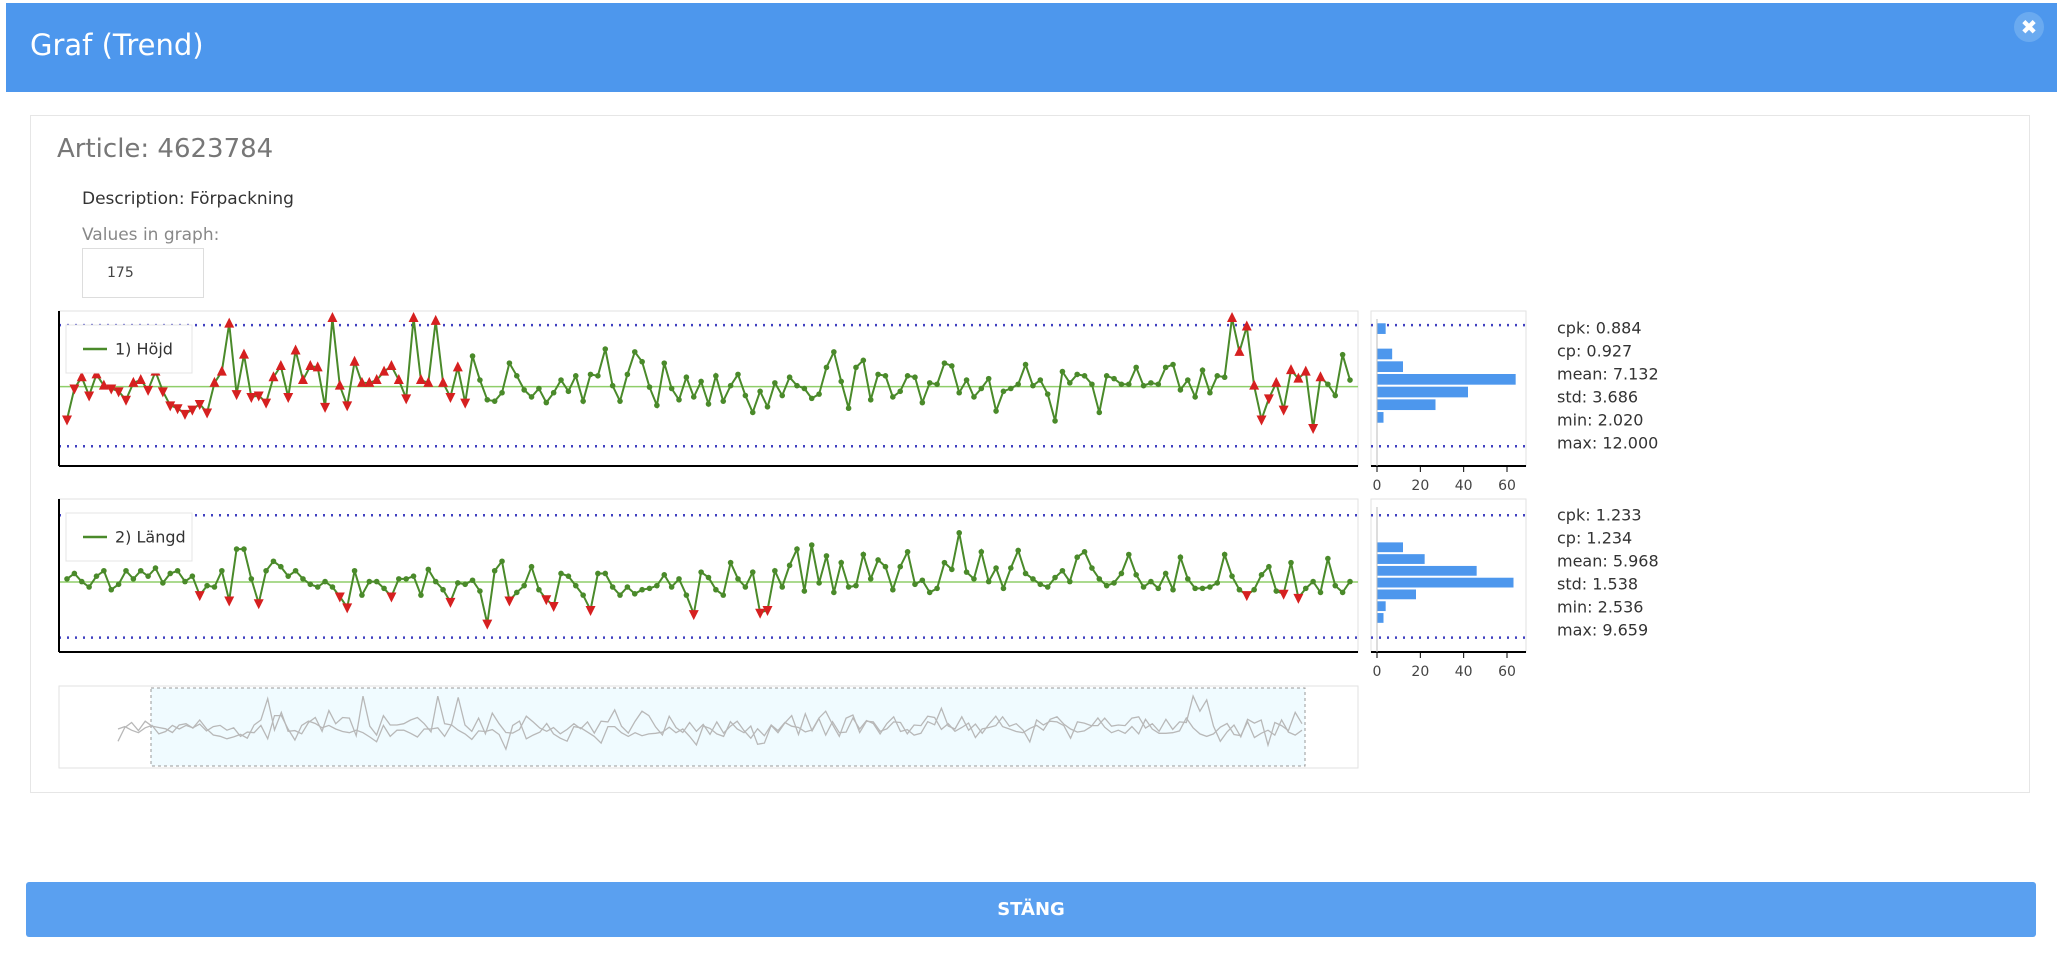 Image resolution: width=2057 pixels, height=967 pixels. I want to click on modal-title: Graf (Trend), so click(117, 45).